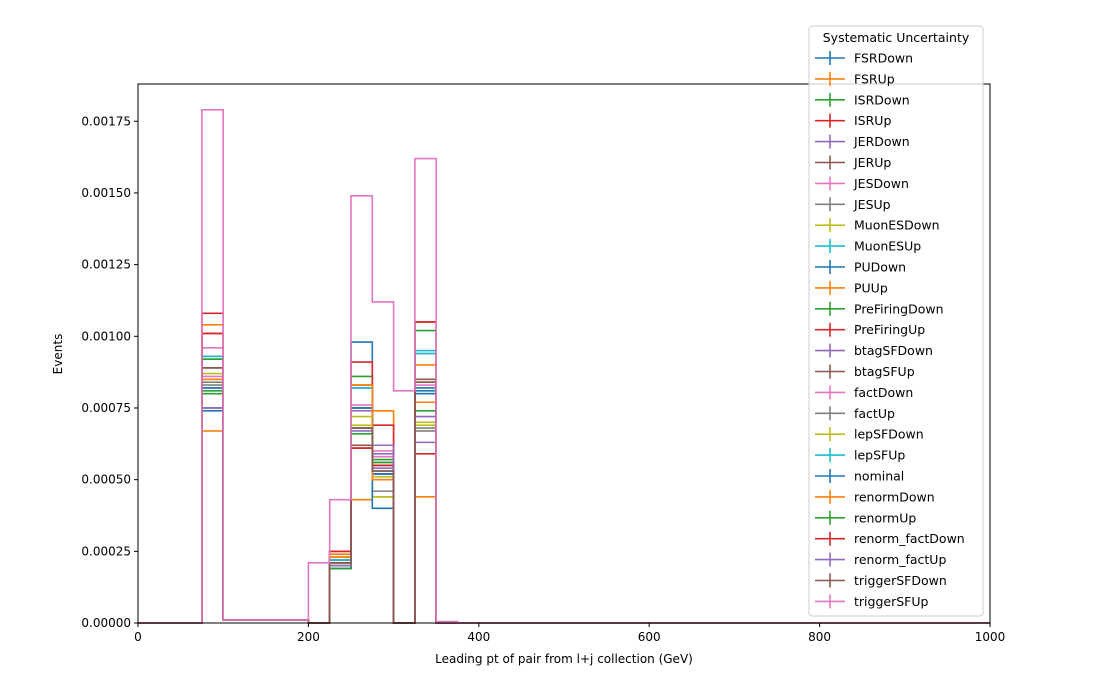 This screenshot has height=700, width=1100. I want to click on legend-label: ISRDown, so click(882, 99).